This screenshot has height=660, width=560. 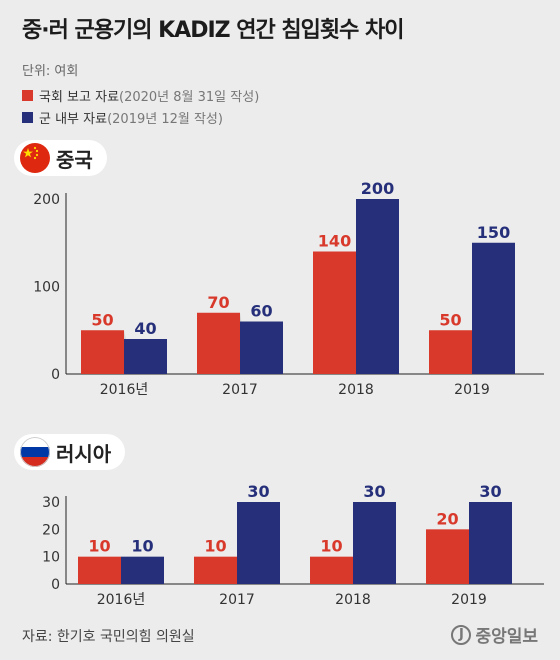 What do you see at coordinates (165, 119) in the screenshot?
I see `legend-note: (2019년 12월 작성)` at bounding box center [165, 119].